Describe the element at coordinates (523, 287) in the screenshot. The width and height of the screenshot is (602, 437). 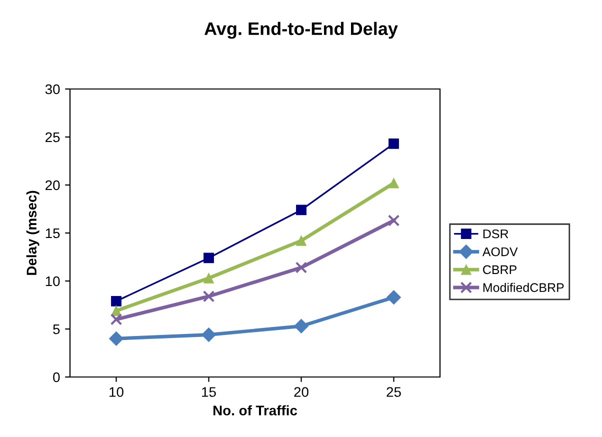
I see `legend-label: ModifiedCBRP` at that location.